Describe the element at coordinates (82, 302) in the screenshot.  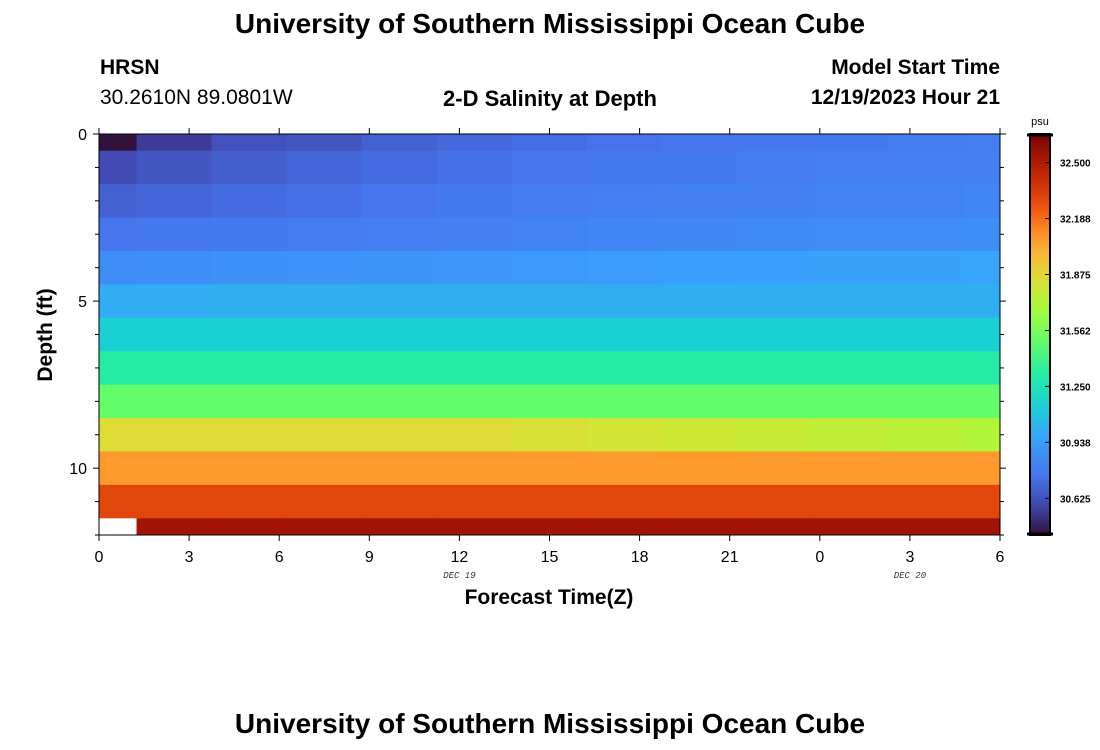
I see `y-tick-label: 5` at that location.